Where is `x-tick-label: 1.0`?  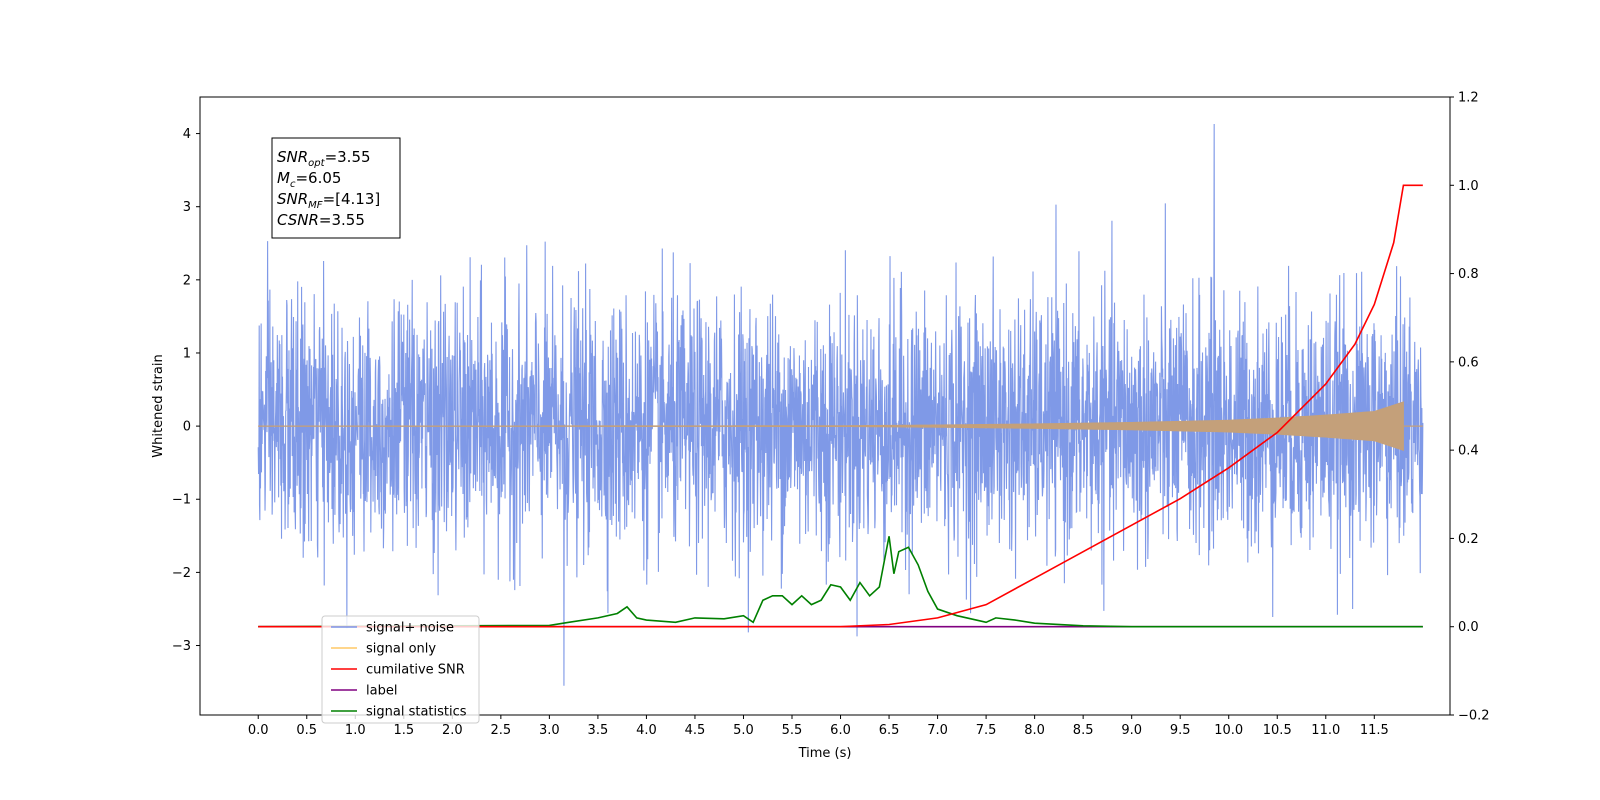 x-tick-label: 1.0 is located at coordinates (355, 730).